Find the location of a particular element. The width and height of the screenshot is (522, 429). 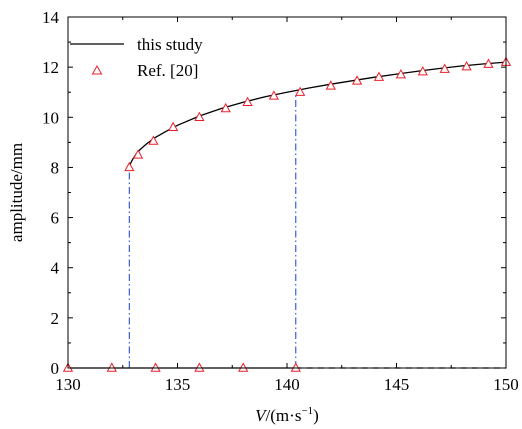

y-tick-label: 14 is located at coordinates (51, 17).